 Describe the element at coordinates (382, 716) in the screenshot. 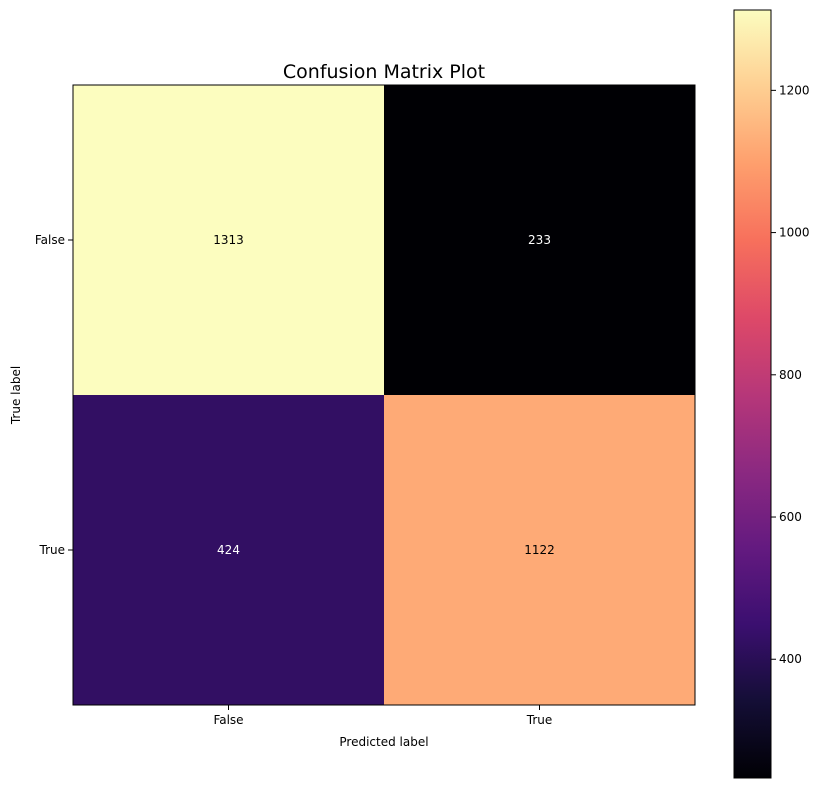

I see `x-axis-ticks: False True` at that location.